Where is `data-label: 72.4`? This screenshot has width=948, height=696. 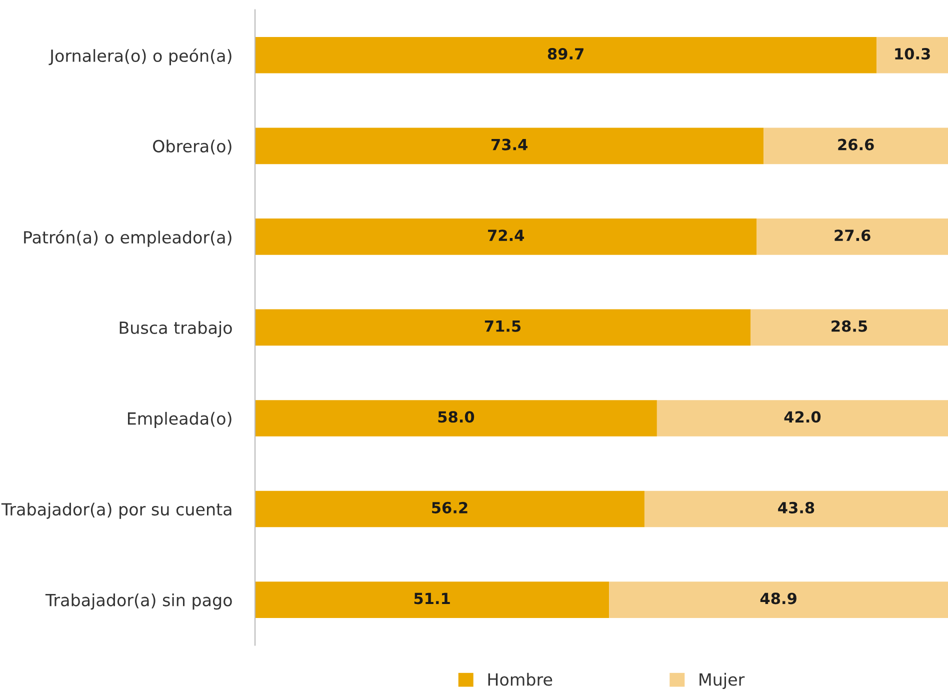
data-label: 72.4 is located at coordinates (506, 235).